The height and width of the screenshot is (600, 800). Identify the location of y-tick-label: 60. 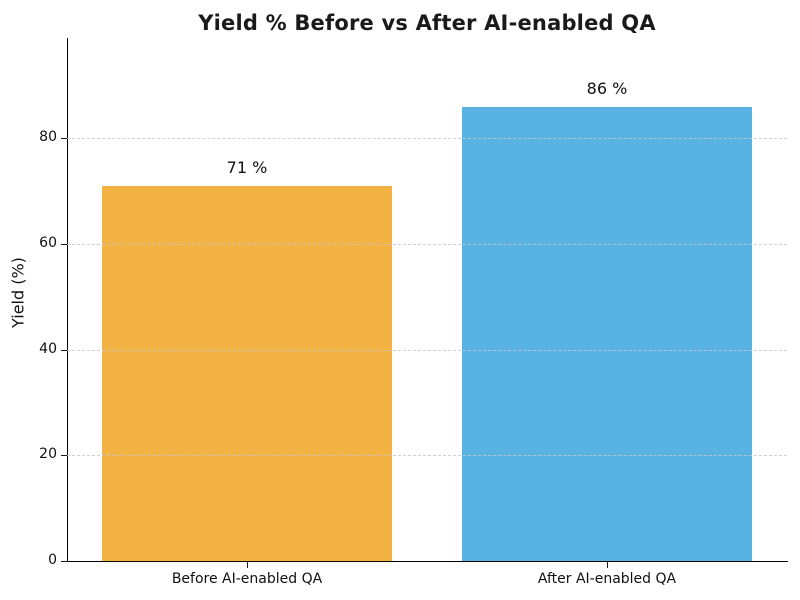
(48, 243).